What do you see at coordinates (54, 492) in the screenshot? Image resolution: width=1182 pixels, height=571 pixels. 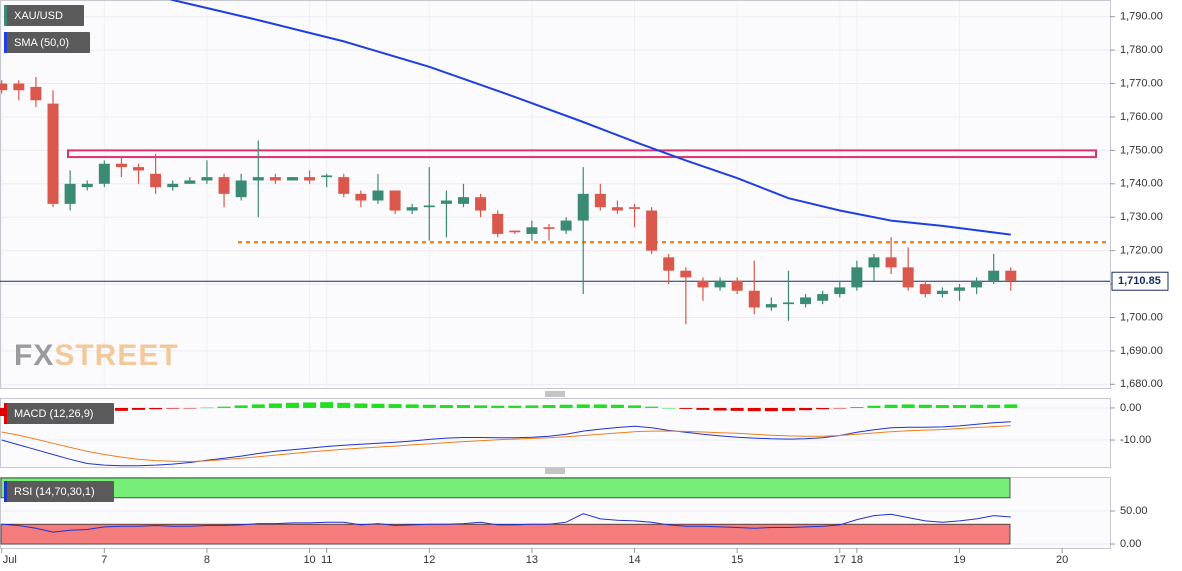 I see `indicator-label: RSI (14,70,30,1)` at bounding box center [54, 492].